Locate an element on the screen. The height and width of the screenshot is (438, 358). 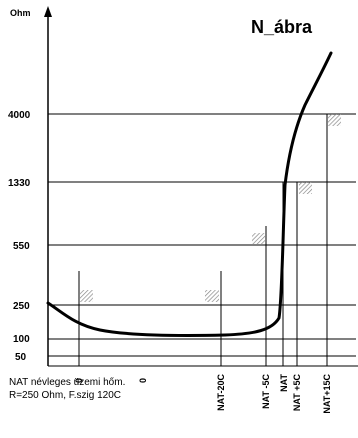
y-tick-1330: 1330 is located at coordinates (19, 183).